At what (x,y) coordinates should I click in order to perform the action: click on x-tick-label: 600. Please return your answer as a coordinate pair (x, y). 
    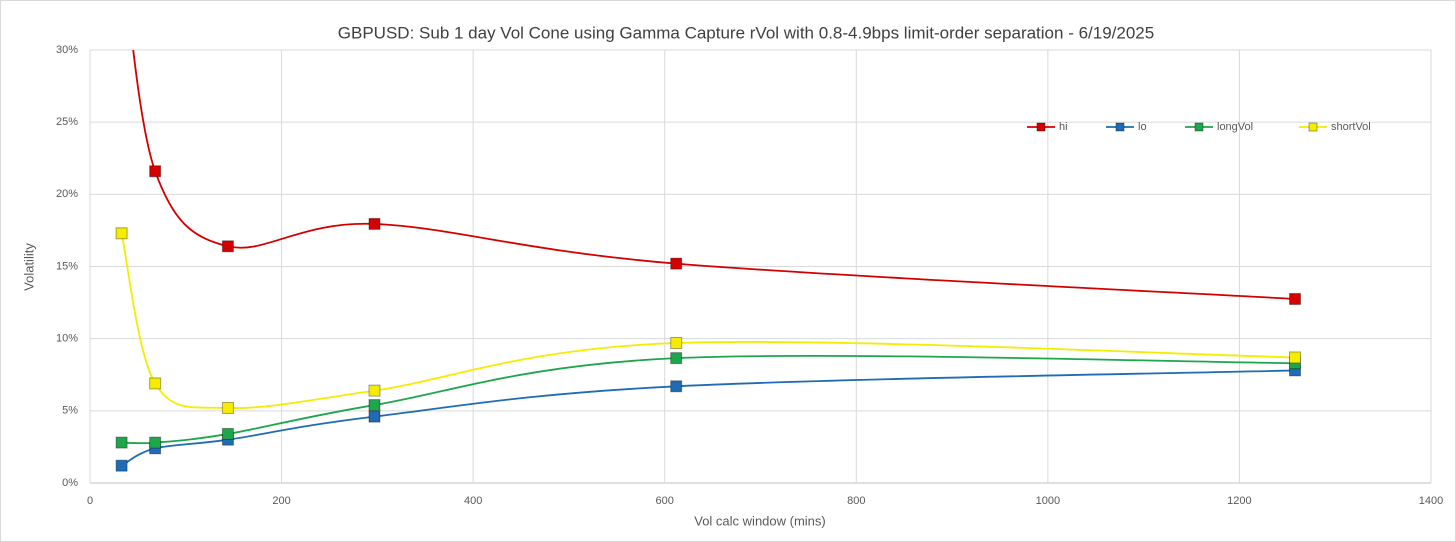
    Looking at the image, I should click on (665, 501).